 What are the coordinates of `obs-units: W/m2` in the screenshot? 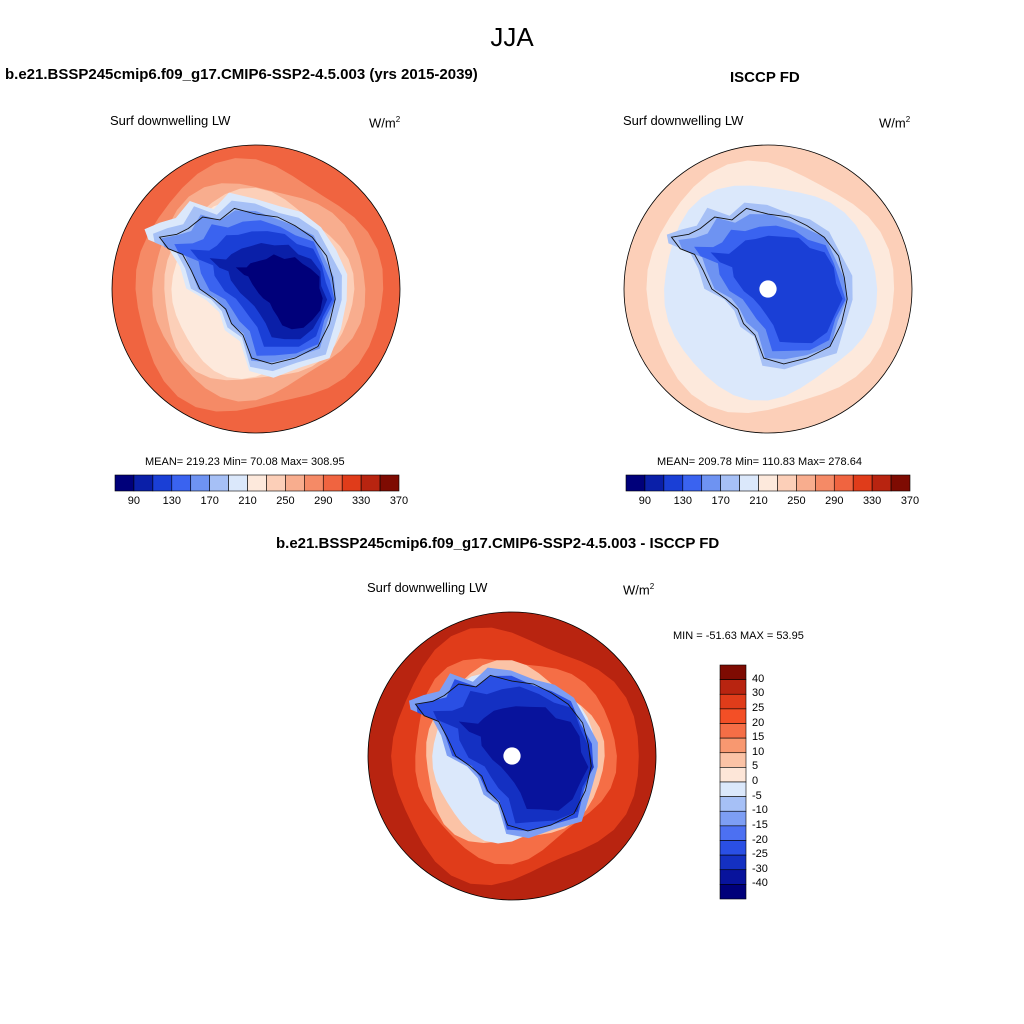 It's located at (895, 123).